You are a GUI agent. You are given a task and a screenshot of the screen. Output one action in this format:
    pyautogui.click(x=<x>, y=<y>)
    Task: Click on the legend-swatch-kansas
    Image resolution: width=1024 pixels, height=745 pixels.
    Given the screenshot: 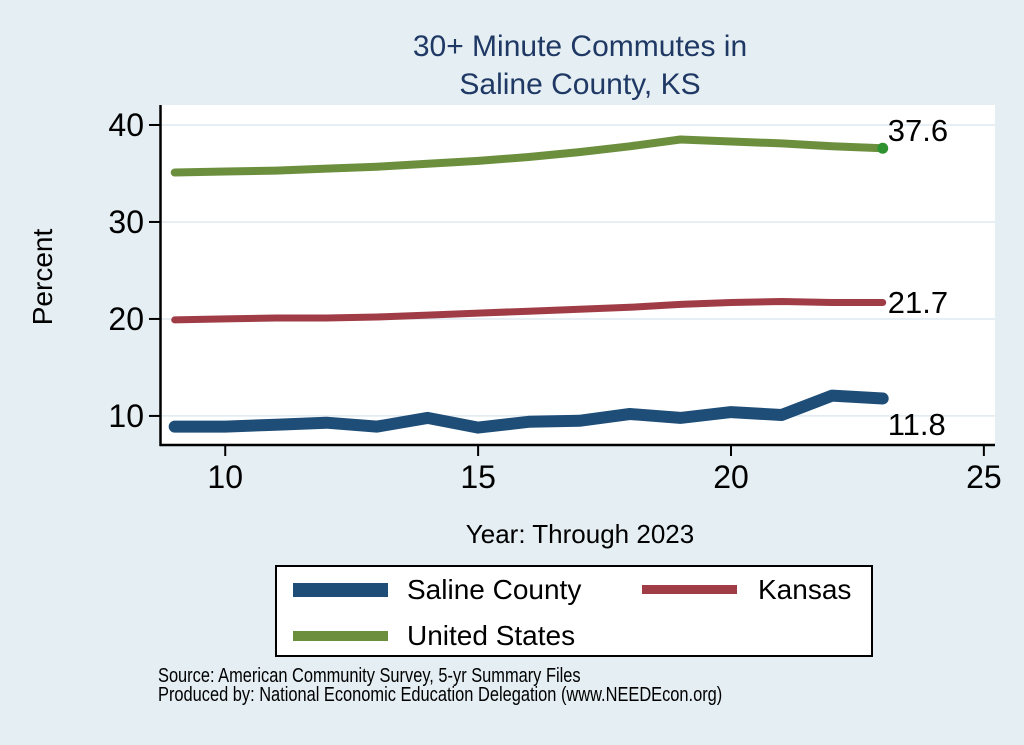 What is the action you would take?
    pyautogui.click(x=689, y=589)
    